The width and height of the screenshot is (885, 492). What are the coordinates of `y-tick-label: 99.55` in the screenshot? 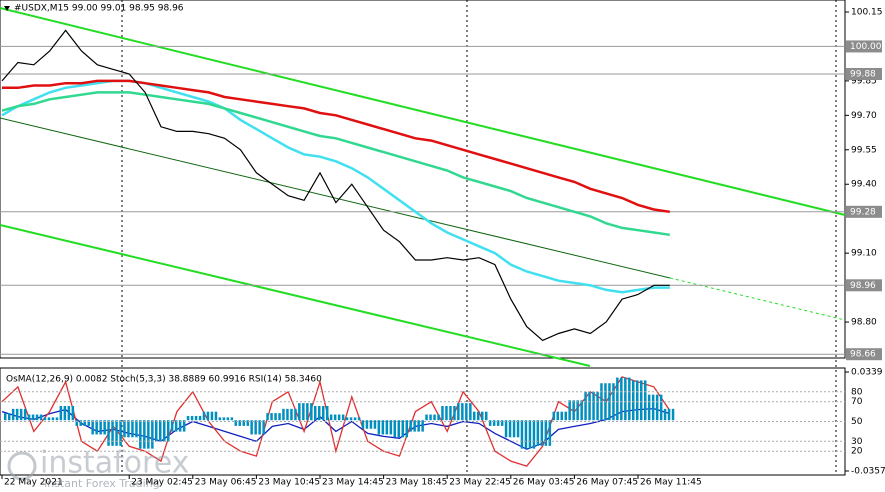 It's located at (864, 150).